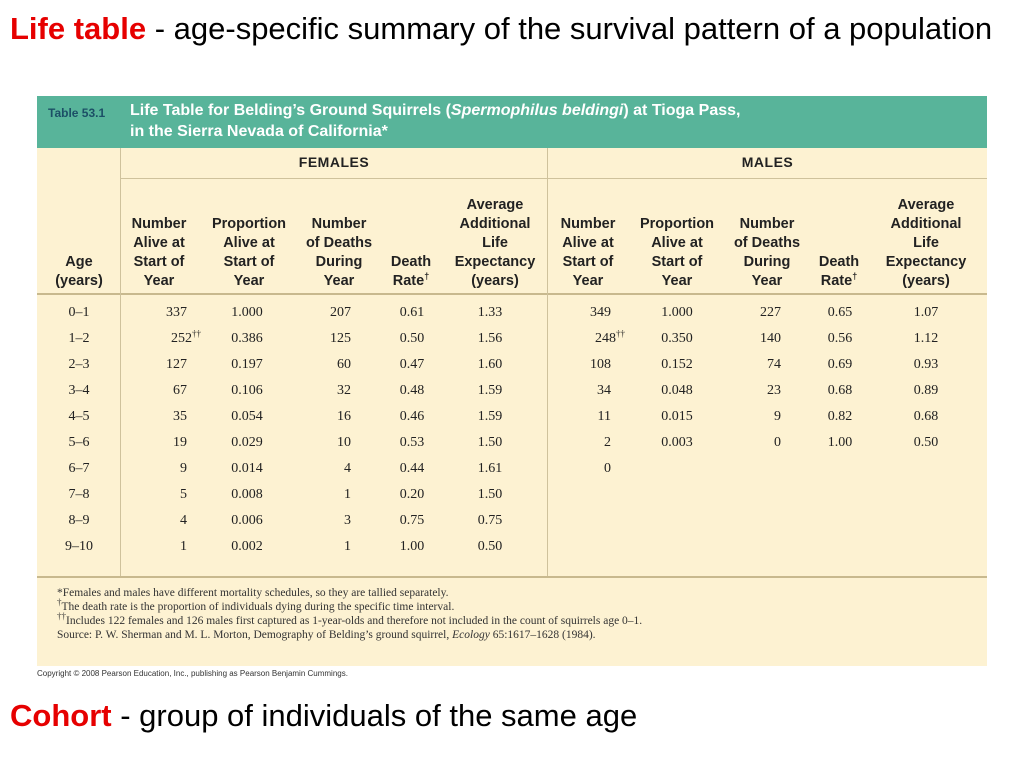 The width and height of the screenshot is (1024, 768). I want to click on age-cell: 1–2, so click(79, 338).